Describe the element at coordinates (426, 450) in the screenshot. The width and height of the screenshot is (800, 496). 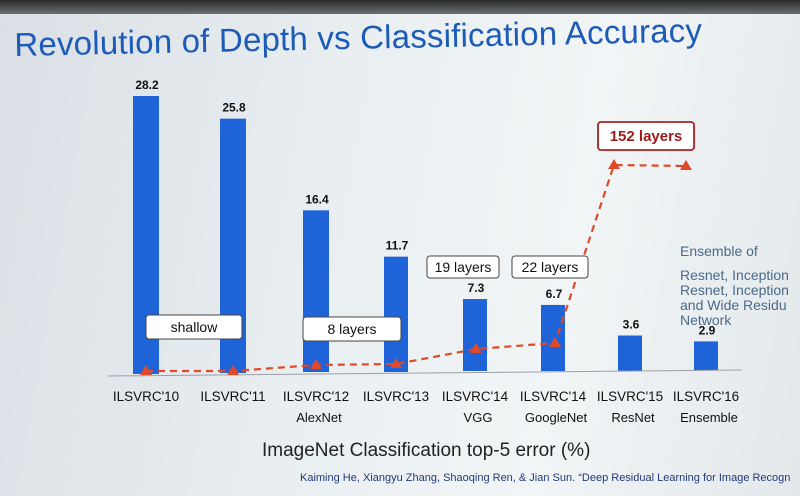
I see `x-axis-title: ImageNet Classification top-5 error (%)` at that location.